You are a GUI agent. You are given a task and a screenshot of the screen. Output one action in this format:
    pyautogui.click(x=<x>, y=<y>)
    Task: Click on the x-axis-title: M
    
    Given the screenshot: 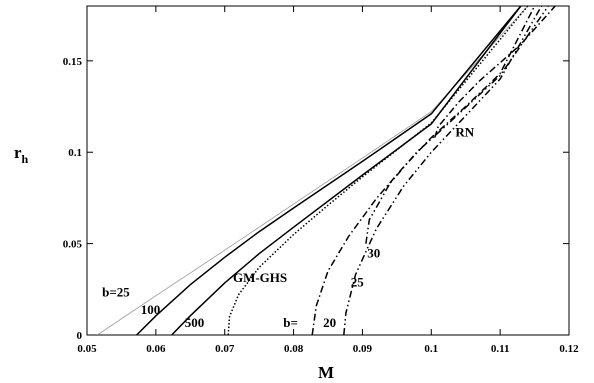 What is the action you would take?
    pyautogui.click(x=326, y=372)
    